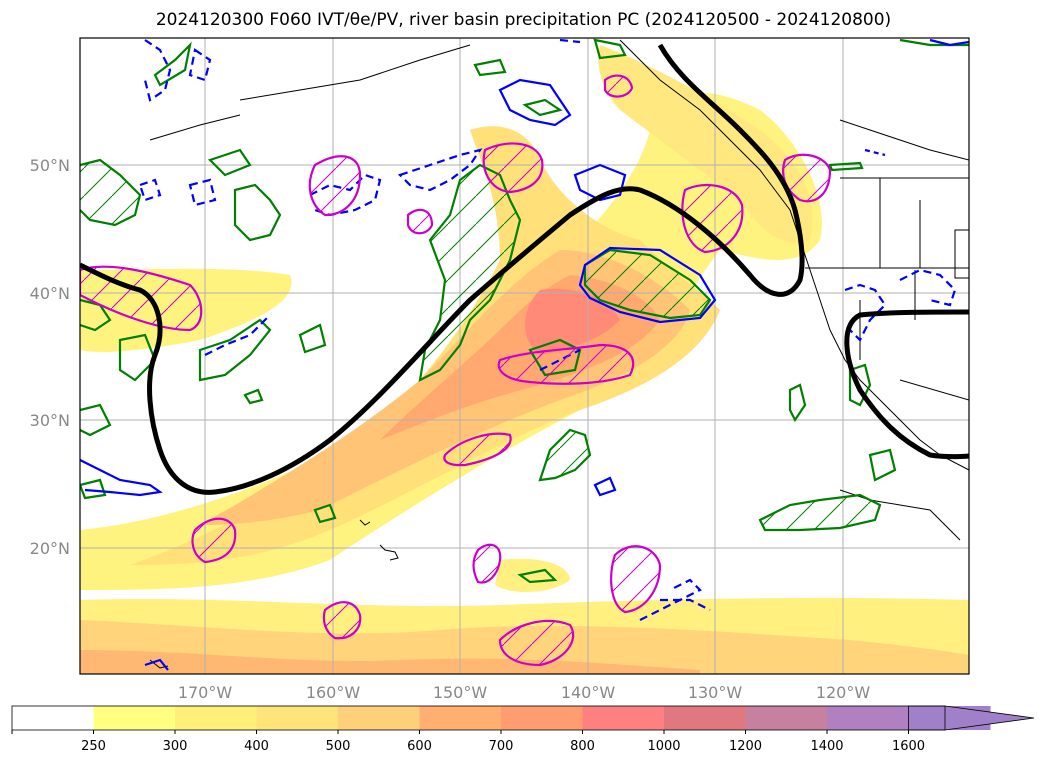 The width and height of the screenshot is (1047, 767). What do you see at coordinates (582, 746) in the screenshot?
I see `colorbar-tick-label: 800` at bounding box center [582, 746].